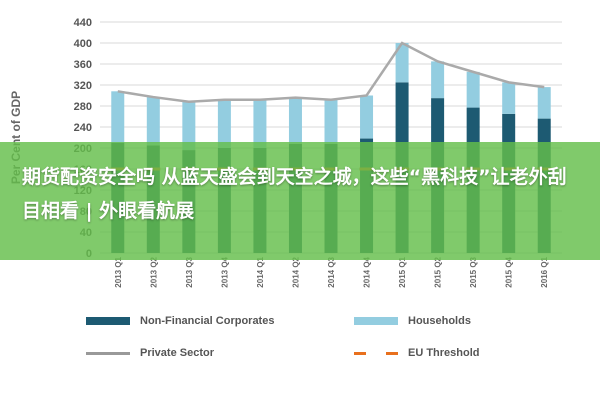 The height and width of the screenshot is (400, 600). What do you see at coordinates (439, 321) in the screenshot?
I see `legend-label-households: Households` at bounding box center [439, 321].